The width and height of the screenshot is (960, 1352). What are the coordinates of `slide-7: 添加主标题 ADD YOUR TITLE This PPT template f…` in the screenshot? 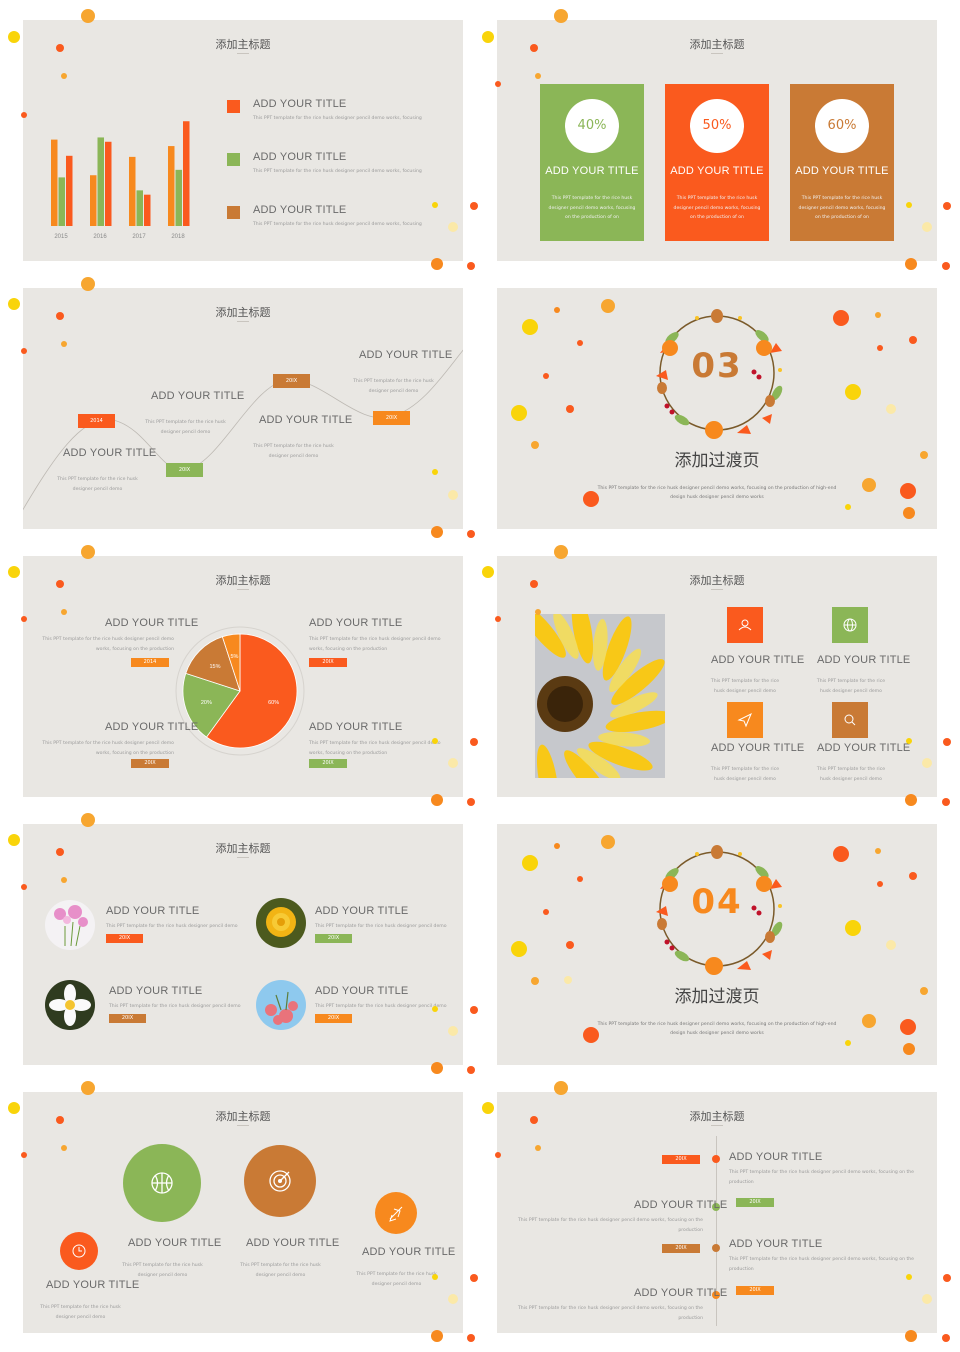 It's located at (243, 944).